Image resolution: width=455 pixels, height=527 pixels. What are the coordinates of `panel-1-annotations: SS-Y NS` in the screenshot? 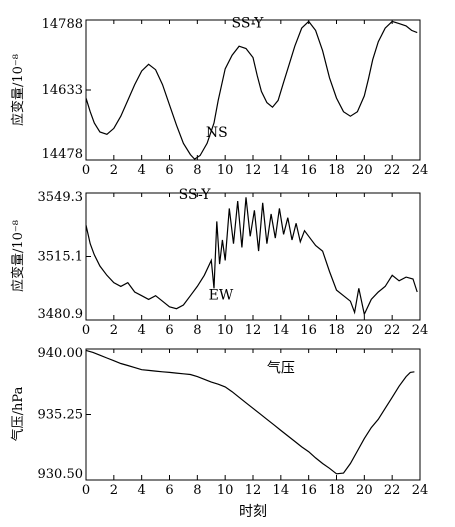 It's located at (235, 78).